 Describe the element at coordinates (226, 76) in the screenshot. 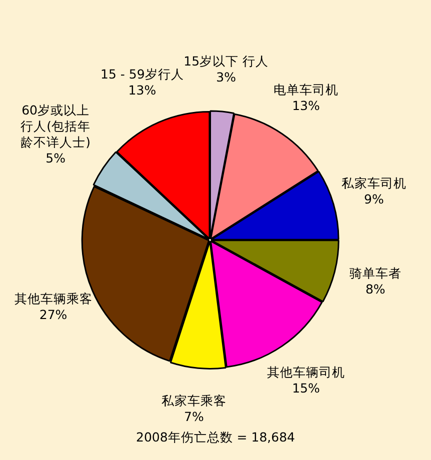

I see `data-label: 3%` at that location.